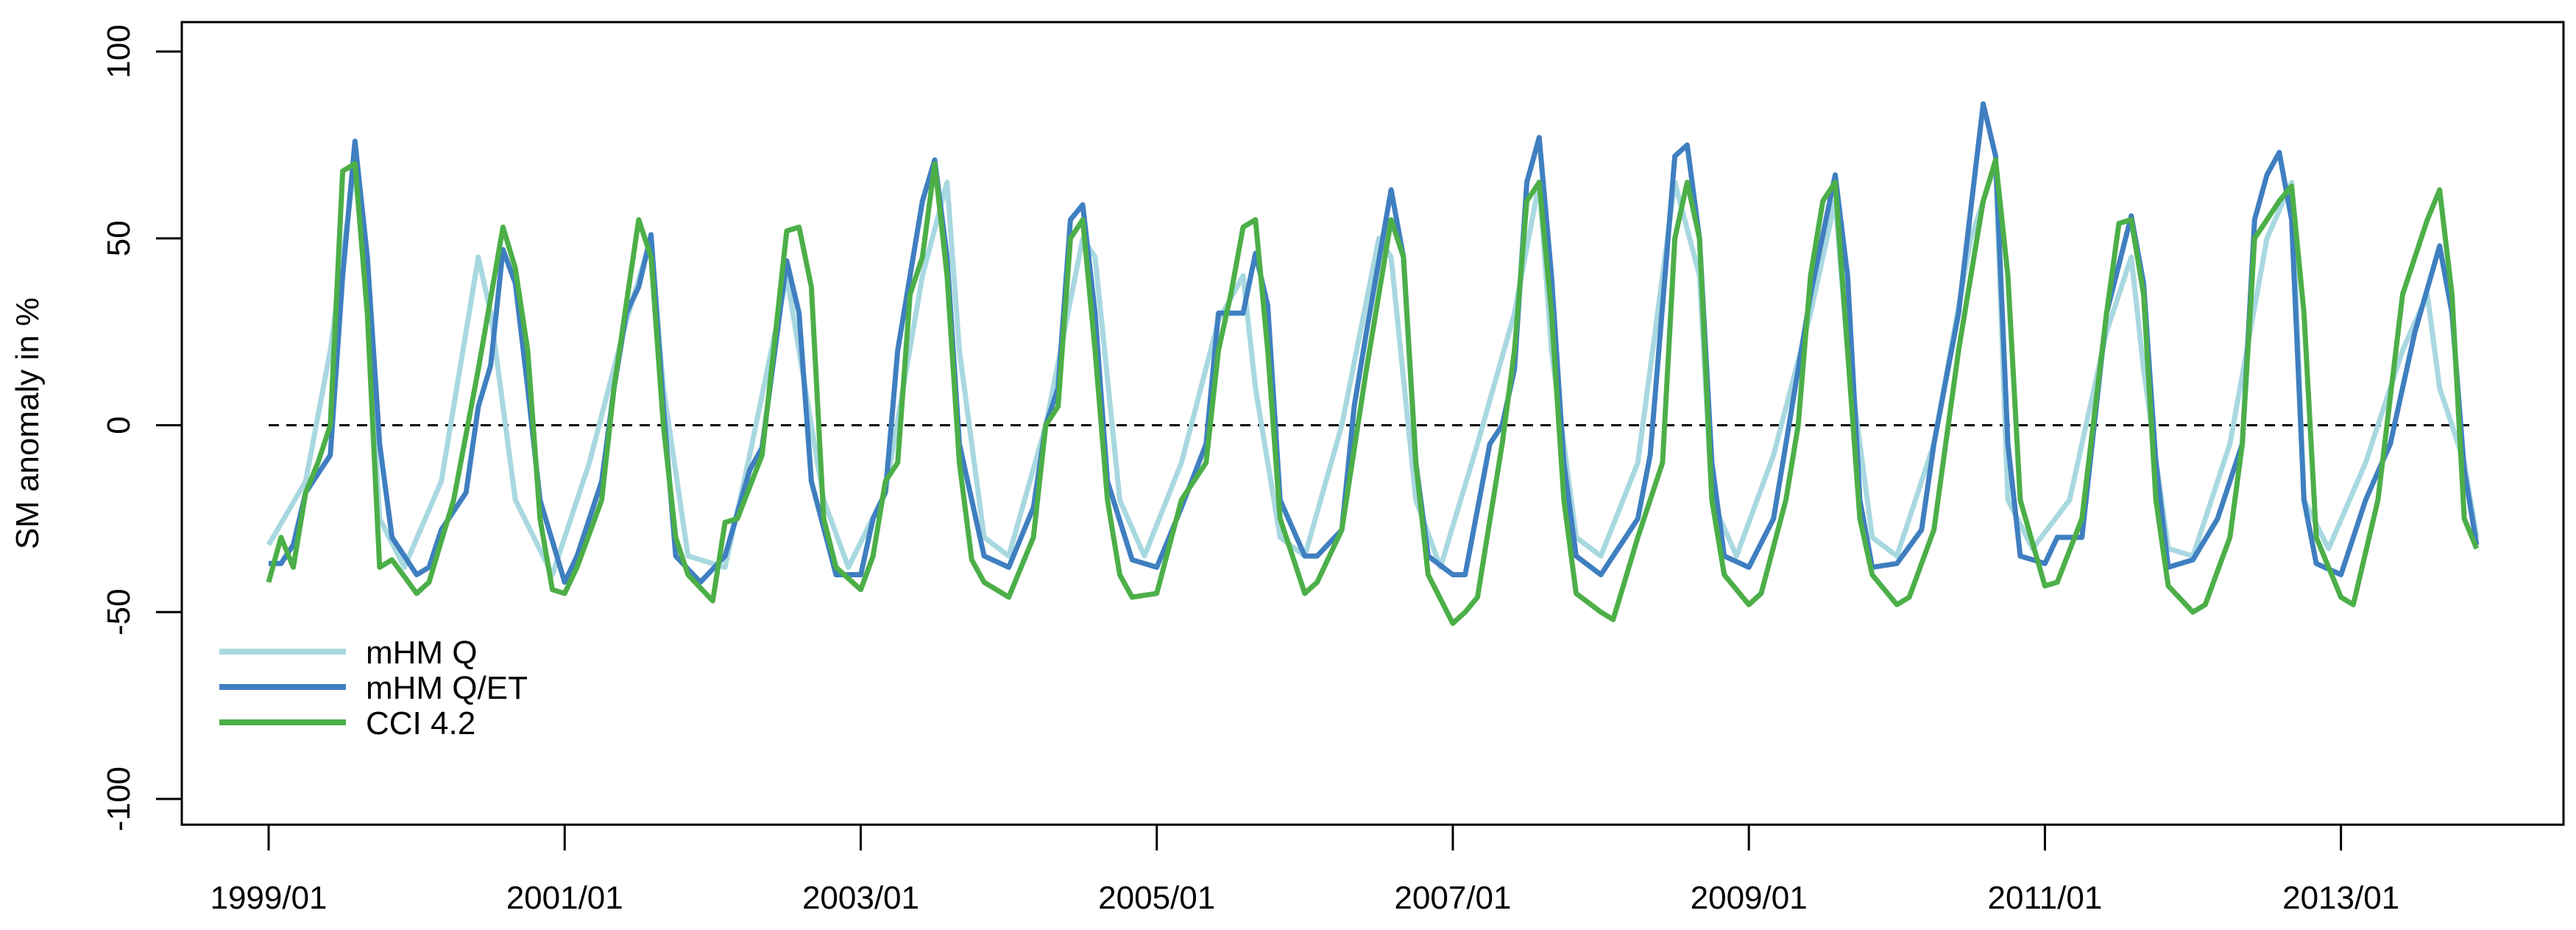 This screenshot has width=2576, height=930. I want to click on legend-label: CCI 4.2, so click(421, 723).